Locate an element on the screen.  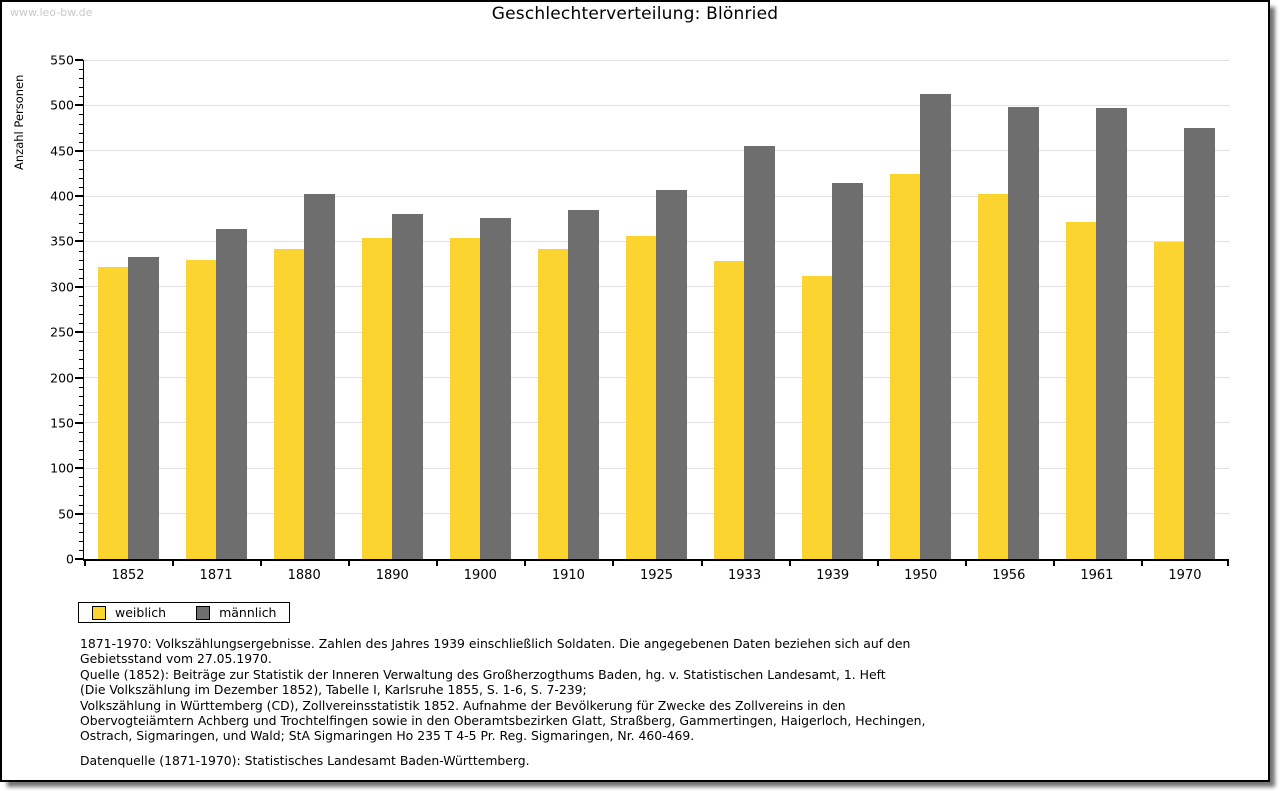
legend-swatch-maennlich is located at coordinates (203, 612).